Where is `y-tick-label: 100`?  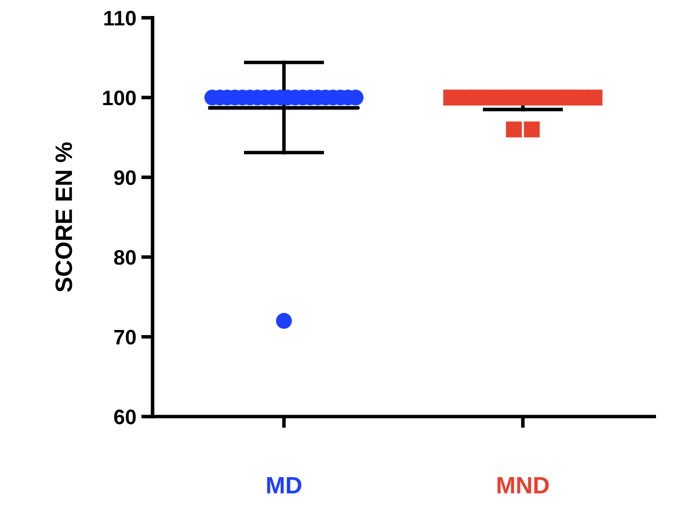
y-tick-label: 100 is located at coordinates (119, 98).